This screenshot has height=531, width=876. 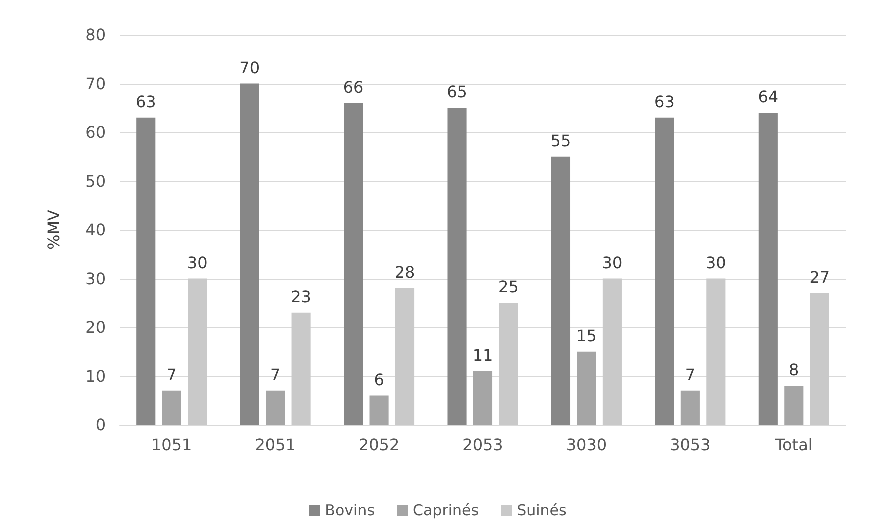 What do you see at coordinates (820, 277) in the screenshot?
I see `data-label: 27` at bounding box center [820, 277].